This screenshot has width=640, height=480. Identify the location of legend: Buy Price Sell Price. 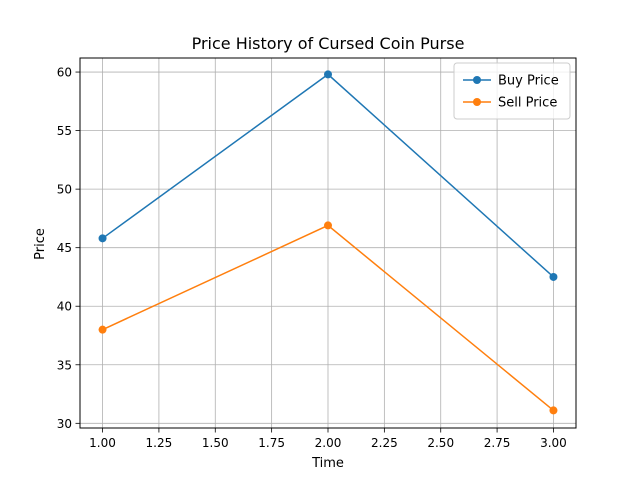
(512, 91).